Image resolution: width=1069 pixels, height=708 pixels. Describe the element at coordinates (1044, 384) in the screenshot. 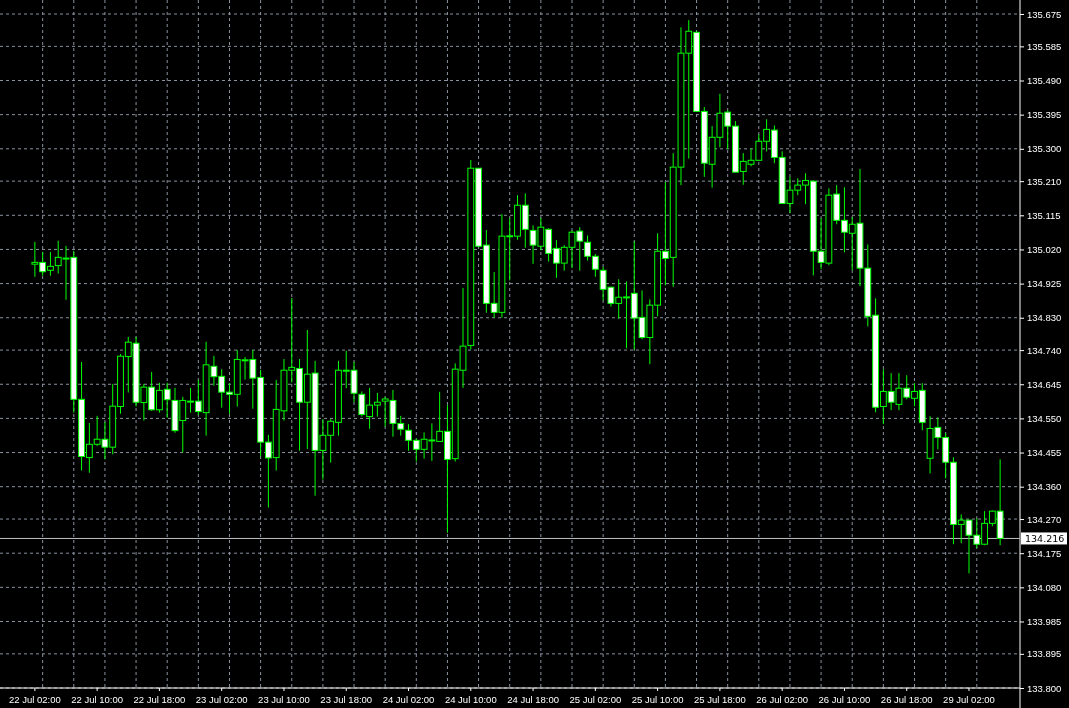

I see `y-tick-label: 134.645` at that location.